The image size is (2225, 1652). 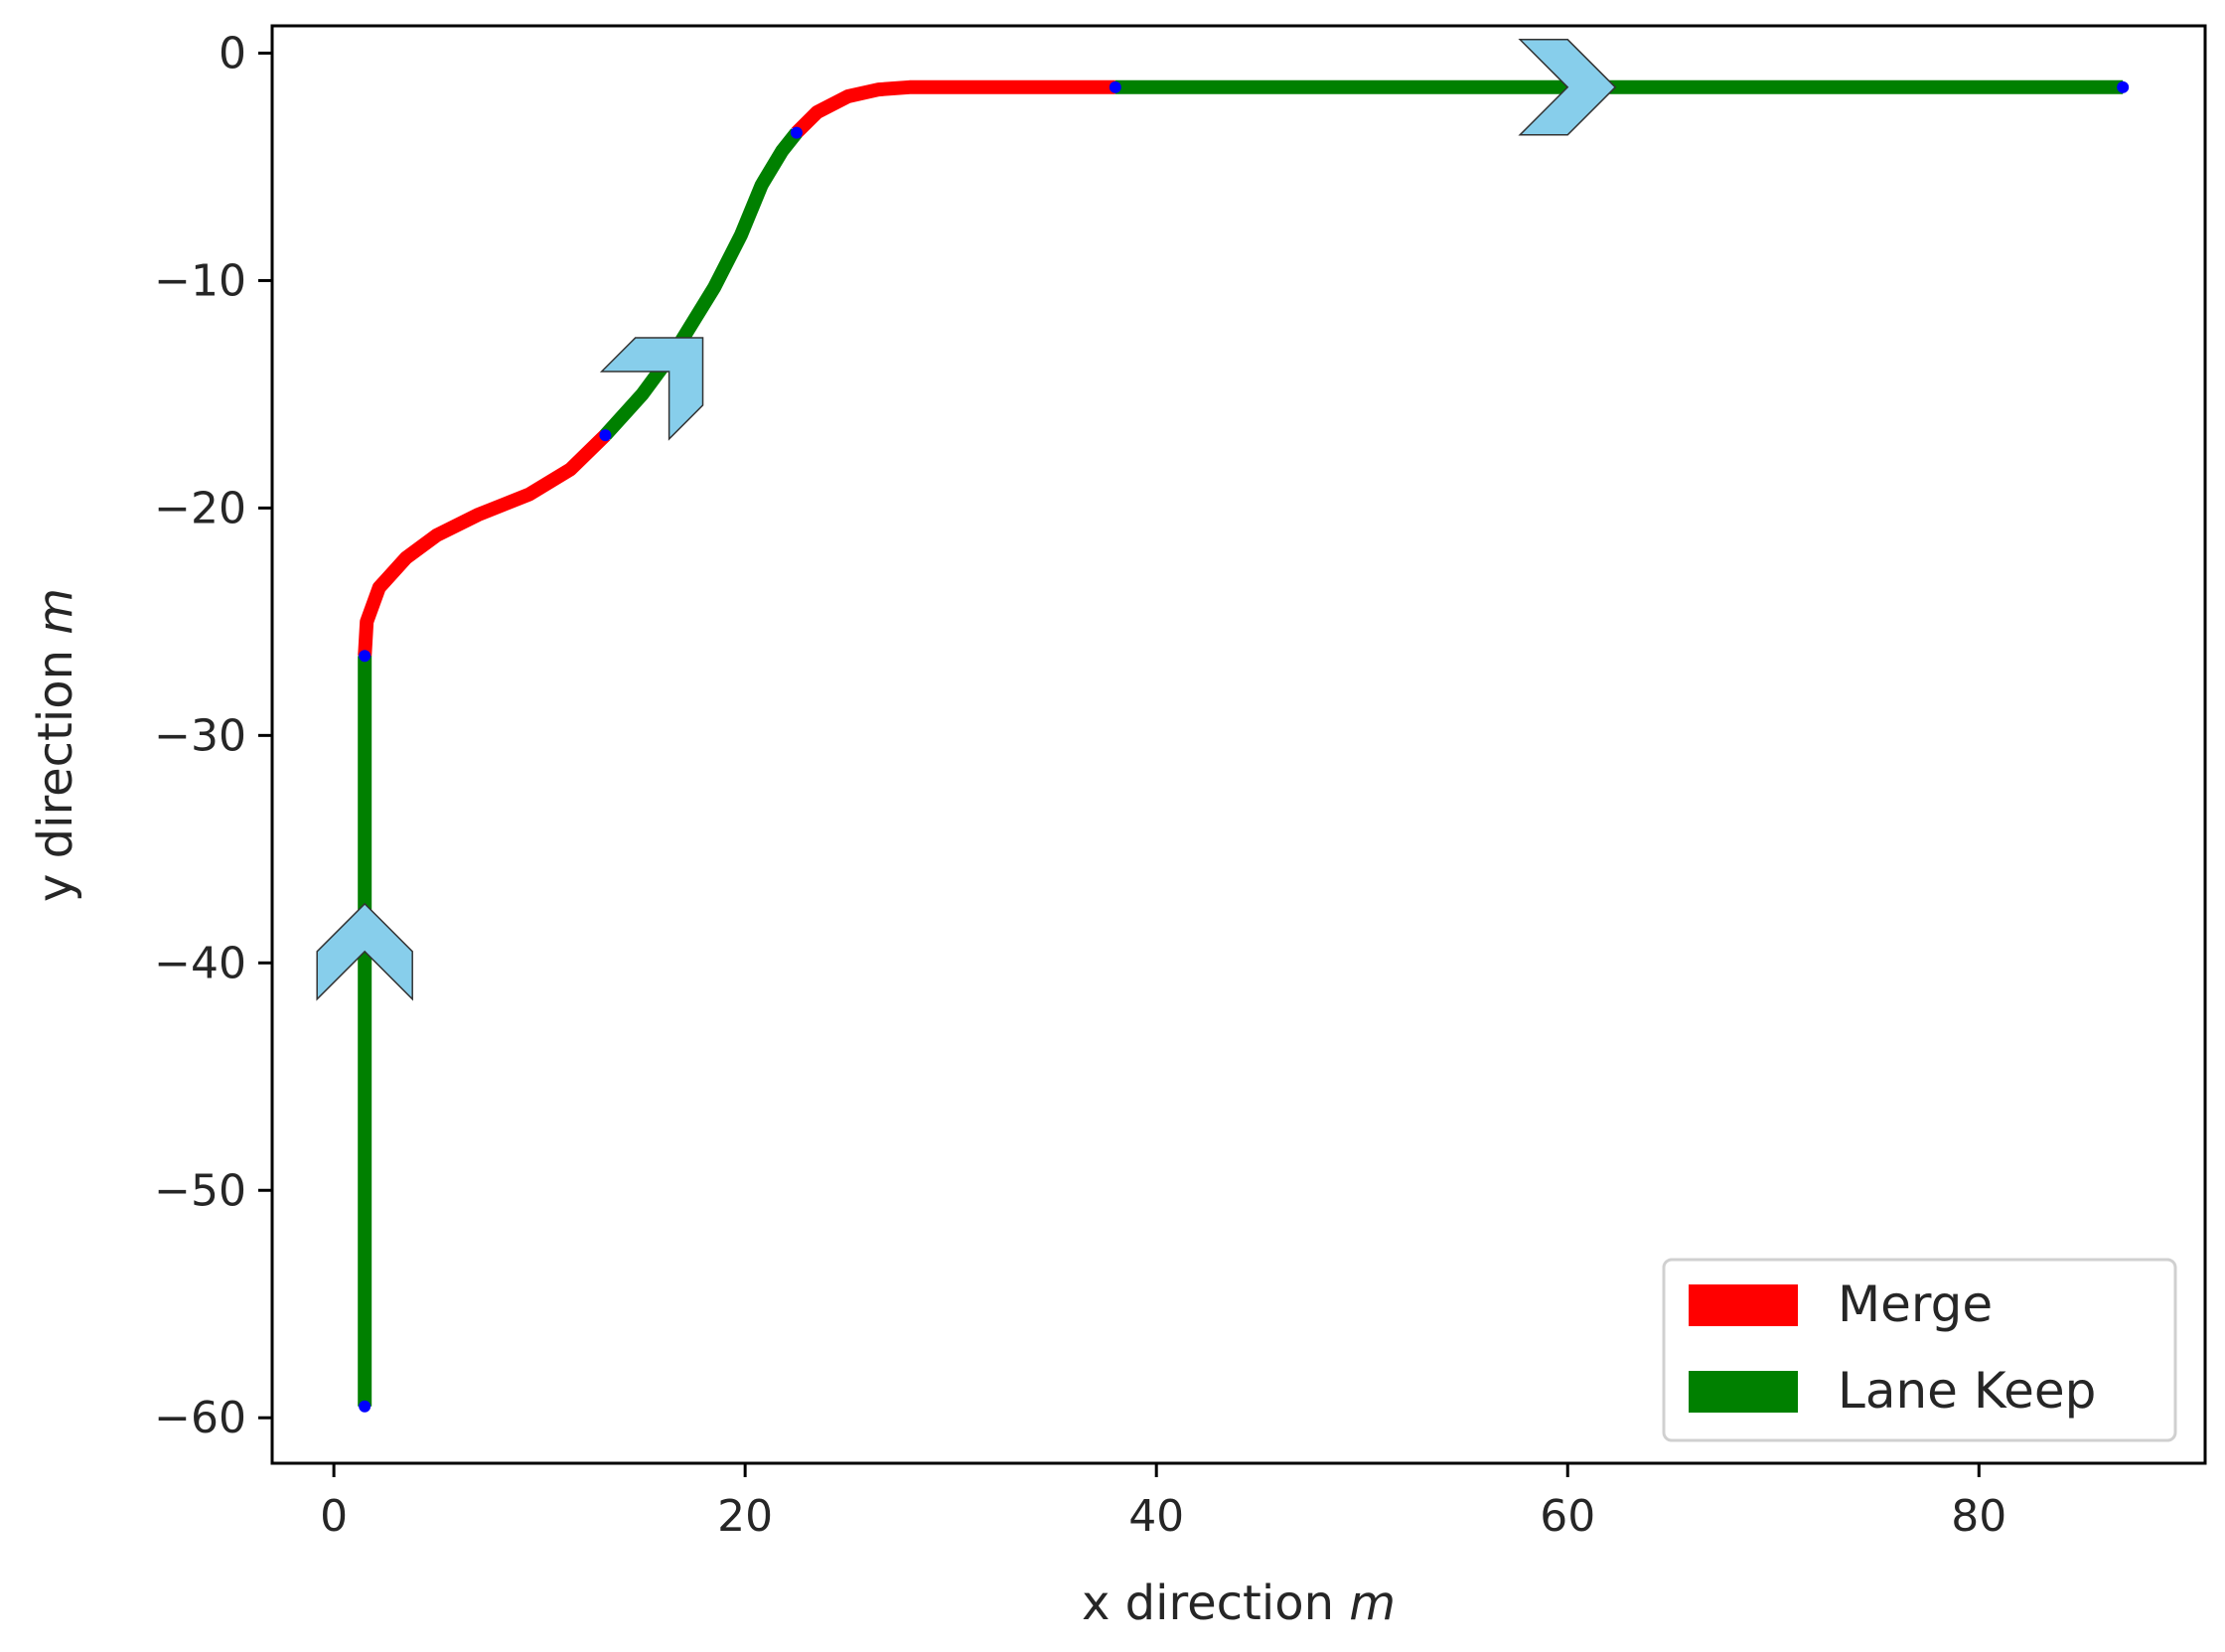 What do you see at coordinates (1967, 1391) in the screenshot?
I see `legend-label-lane-keep: Lane Keep` at bounding box center [1967, 1391].